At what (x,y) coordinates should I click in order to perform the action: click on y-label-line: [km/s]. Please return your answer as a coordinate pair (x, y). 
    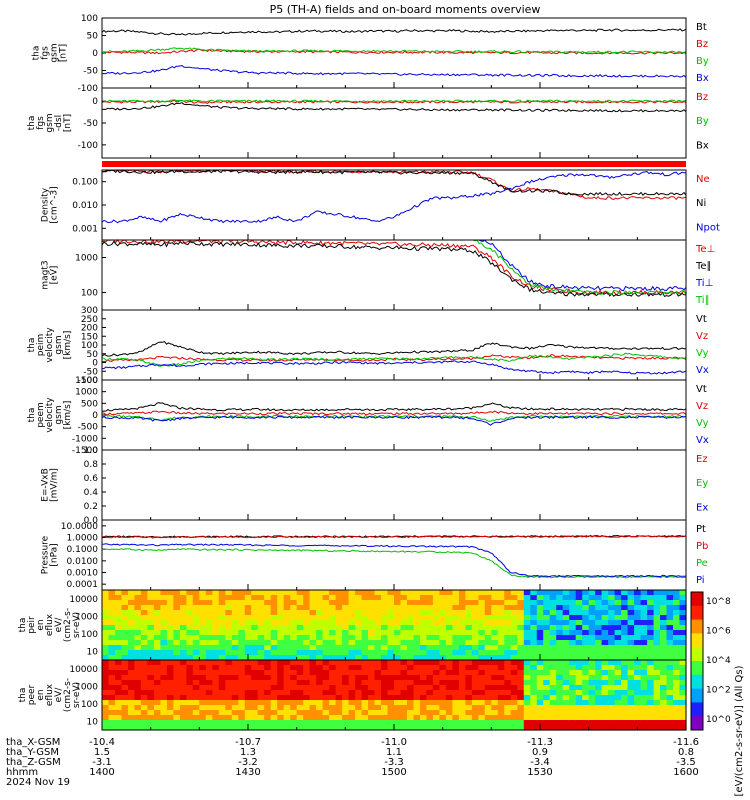
    Looking at the image, I should click on (68, 345).